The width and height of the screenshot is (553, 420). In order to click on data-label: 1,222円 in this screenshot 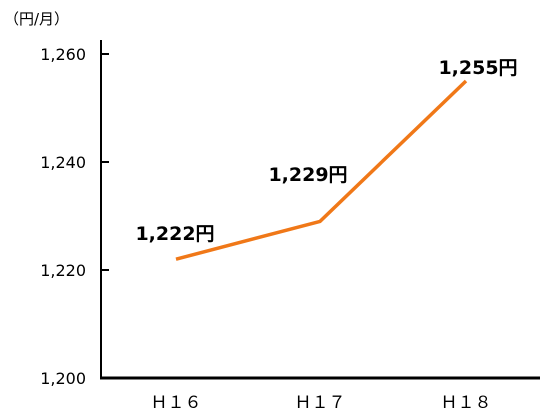, I will do `click(174, 234)`.